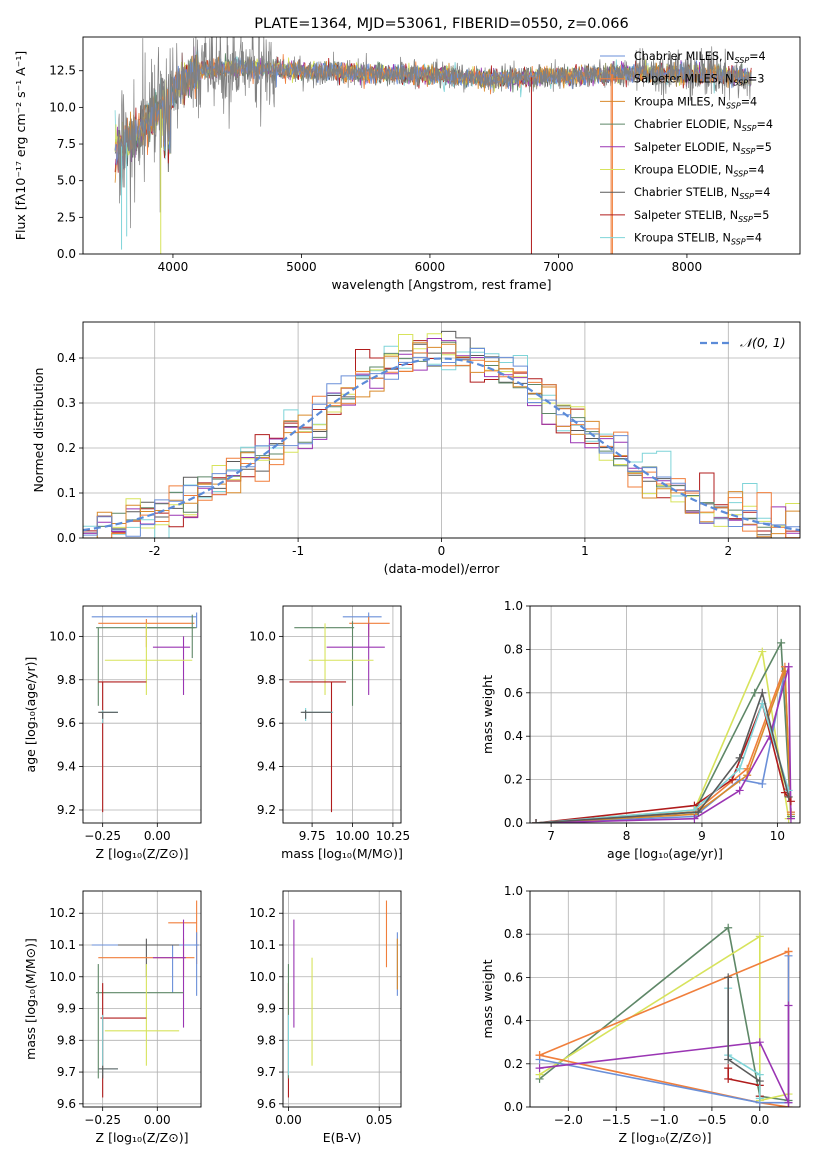 The height and width of the screenshot is (1170, 819). Describe the element at coordinates (62, 71) in the screenshot. I see `y-tick-label: 12.5` at that location.